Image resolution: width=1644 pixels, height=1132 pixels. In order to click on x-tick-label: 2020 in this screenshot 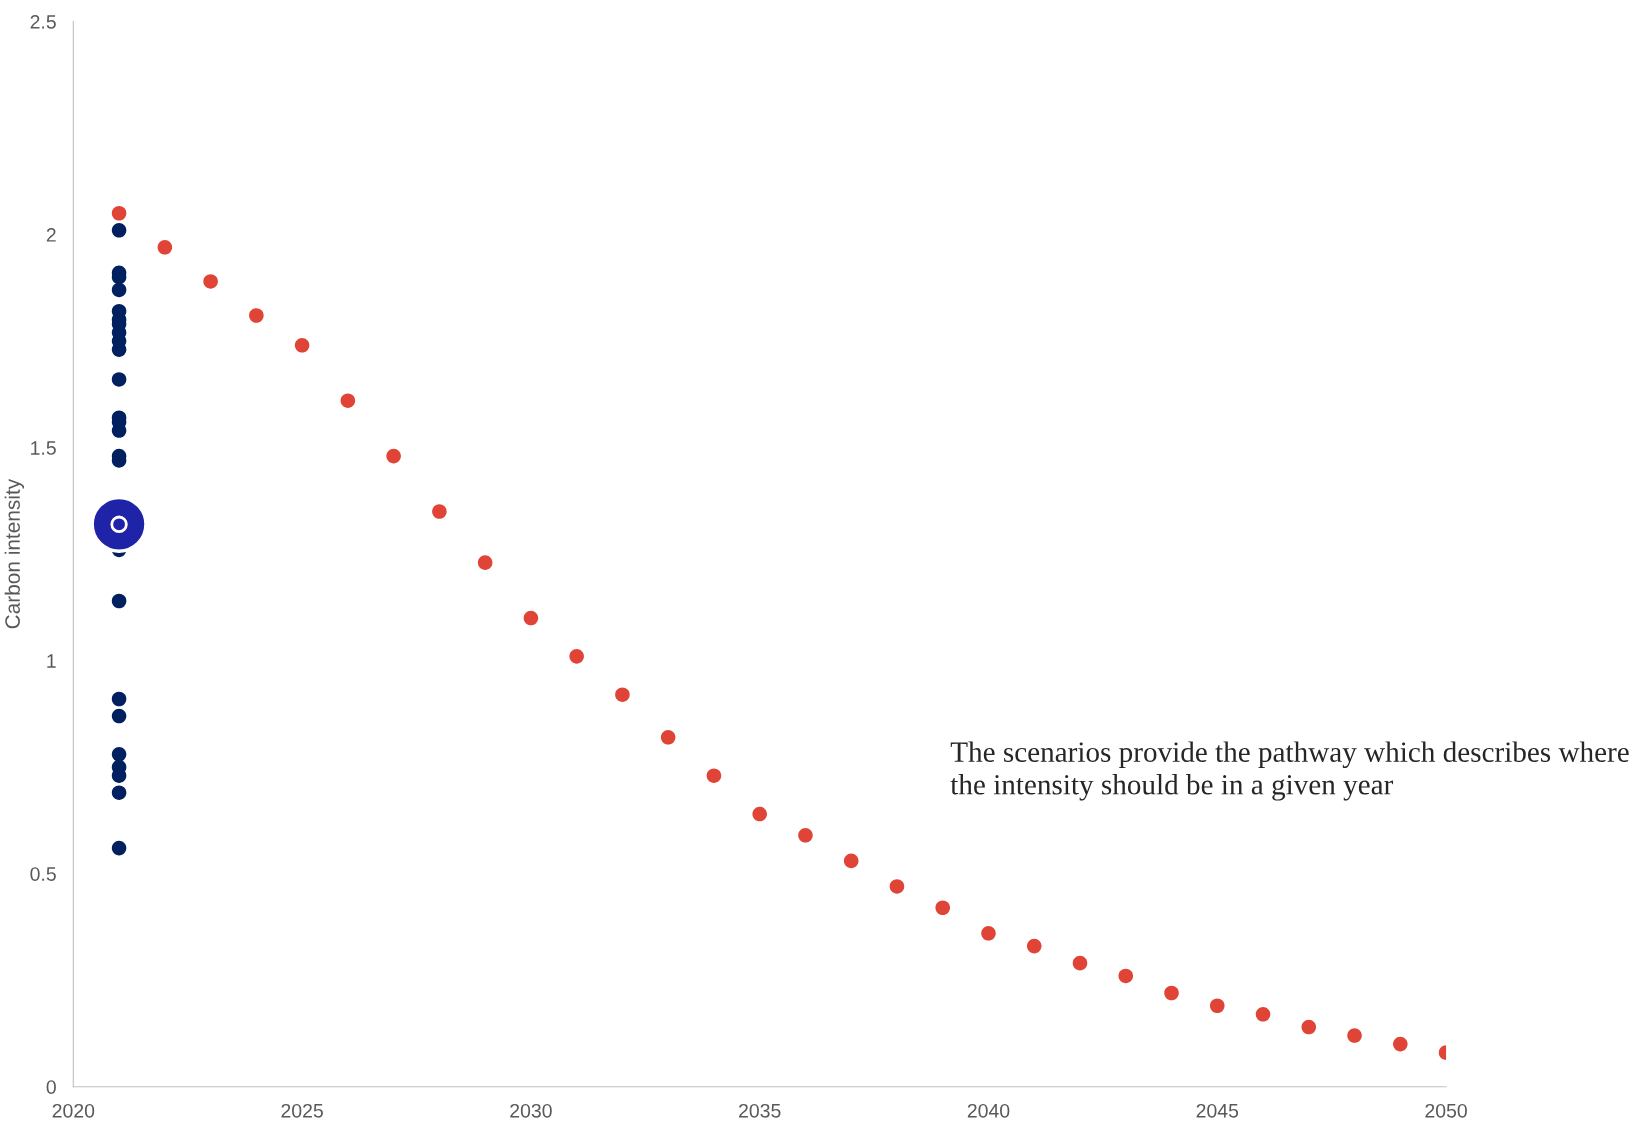, I will do `click(73, 1110)`.